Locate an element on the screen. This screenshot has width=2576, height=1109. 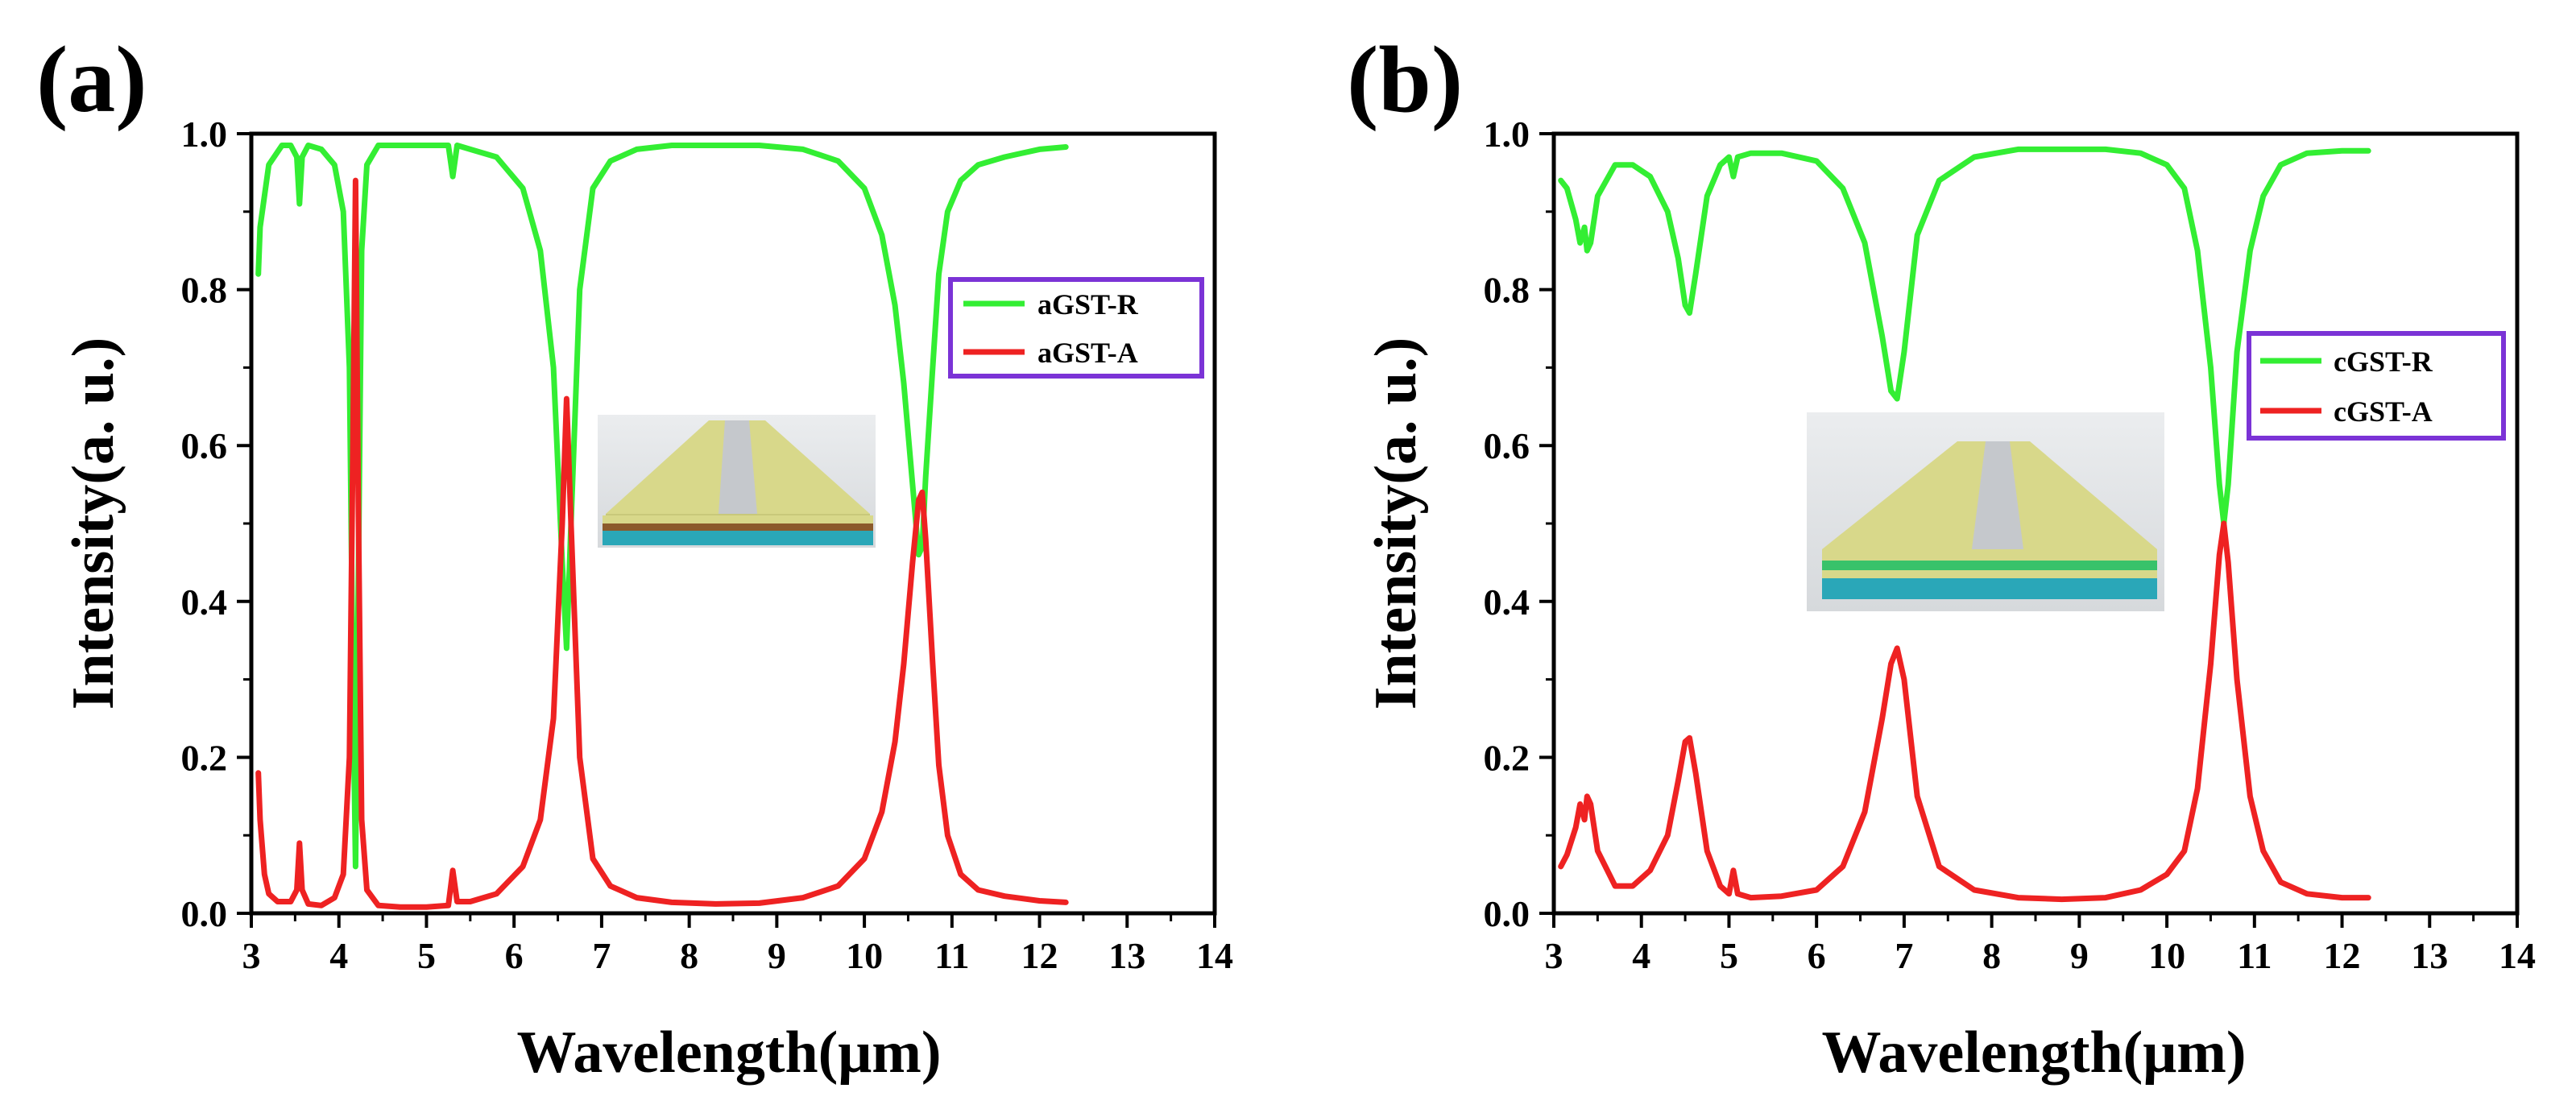
panel-b-x-tick-label-2: 5 is located at coordinates (1729, 956).